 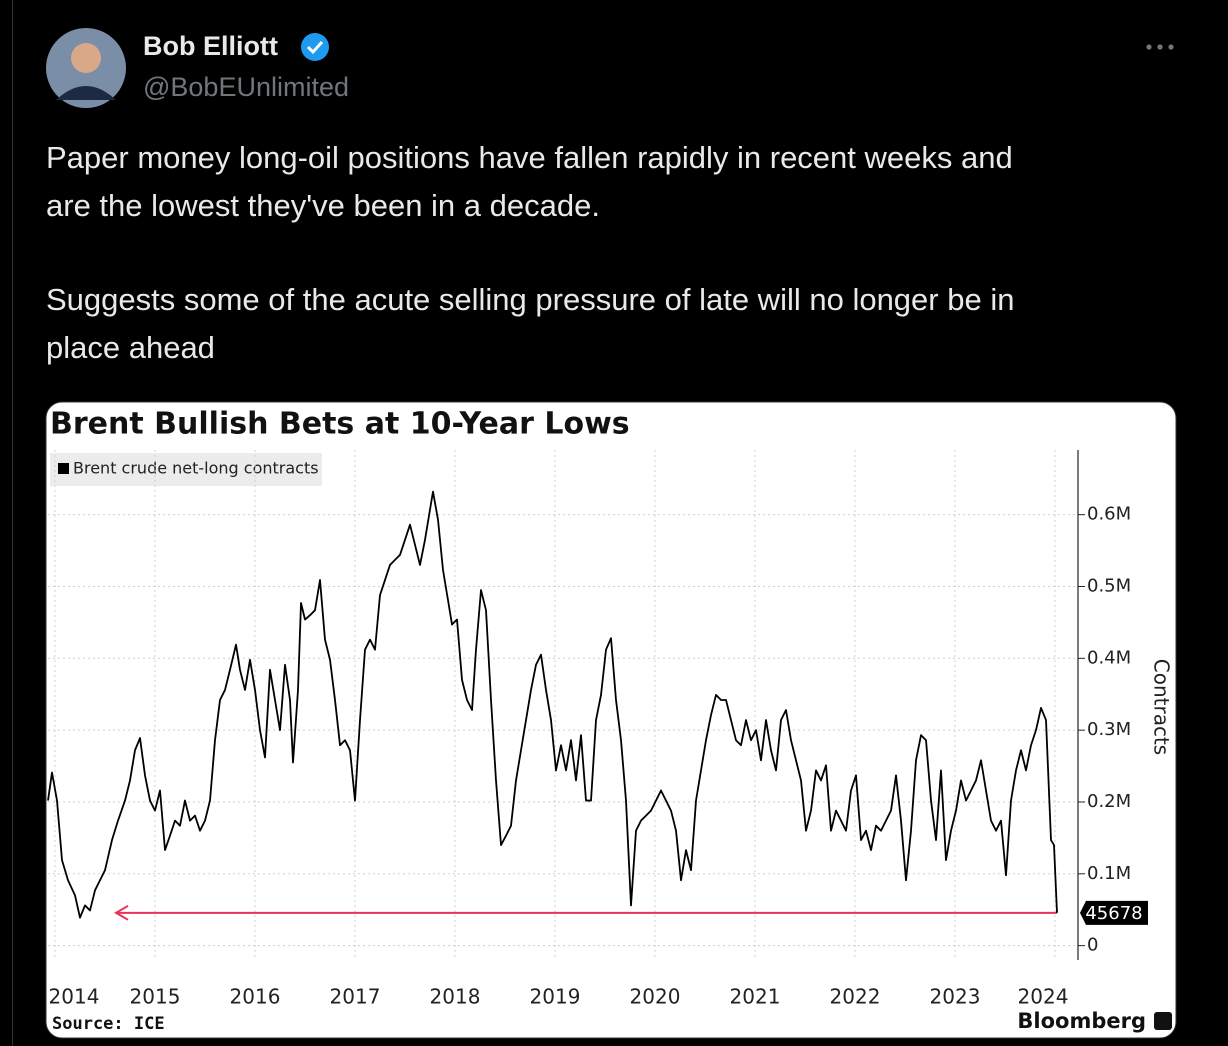 What do you see at coordinates (1043, 997) in the screenshot?
I see `x-tick-label: 2024` at bounding box center [1043, 997].